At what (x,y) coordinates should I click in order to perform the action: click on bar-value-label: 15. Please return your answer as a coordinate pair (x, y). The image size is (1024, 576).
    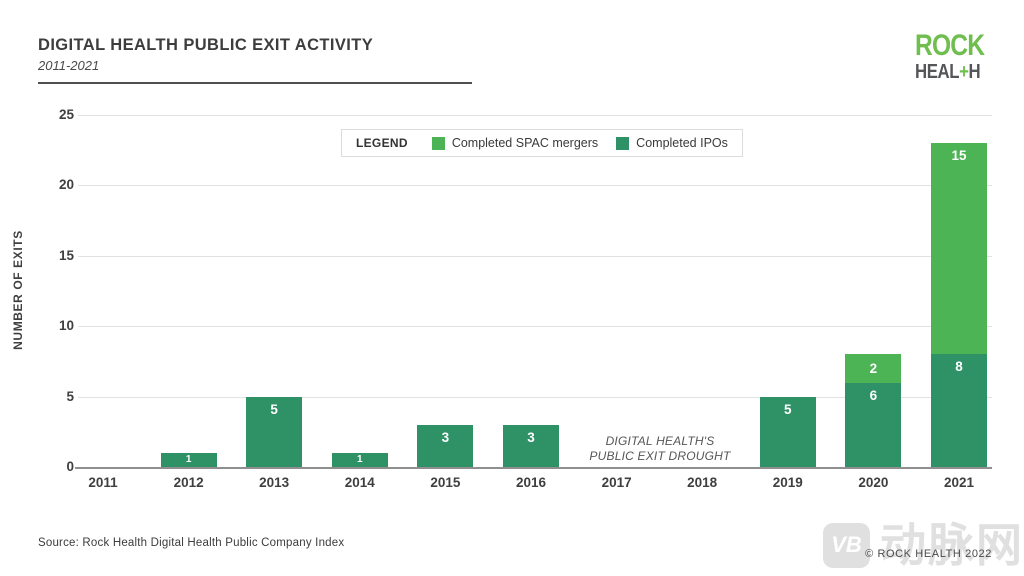
    Looking at the image, I should click on (959, 156).